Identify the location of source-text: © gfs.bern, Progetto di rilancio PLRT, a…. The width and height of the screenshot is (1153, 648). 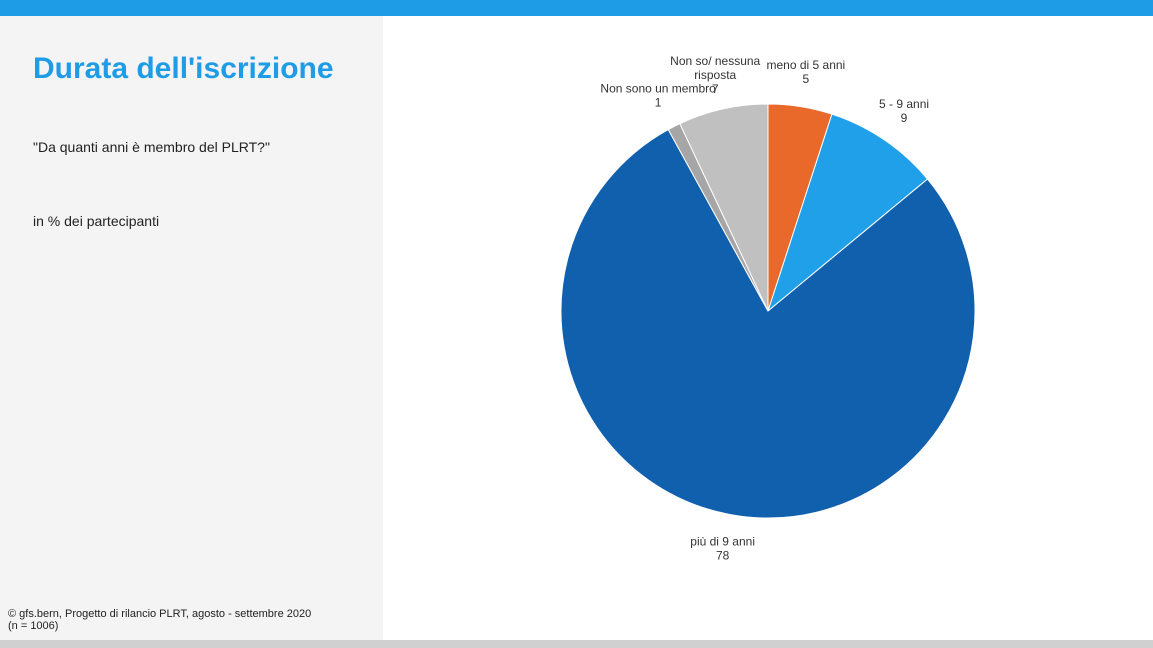
(160, 614).